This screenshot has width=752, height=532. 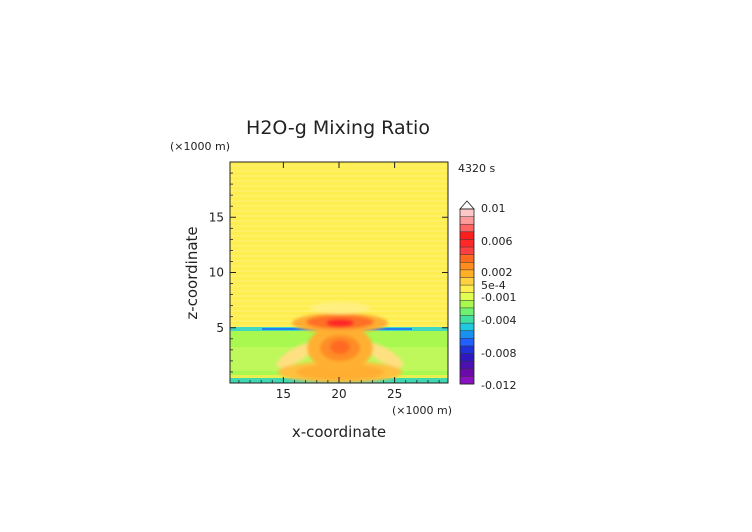 I want to click on colorbar-frame, so click(x=467, y=296).